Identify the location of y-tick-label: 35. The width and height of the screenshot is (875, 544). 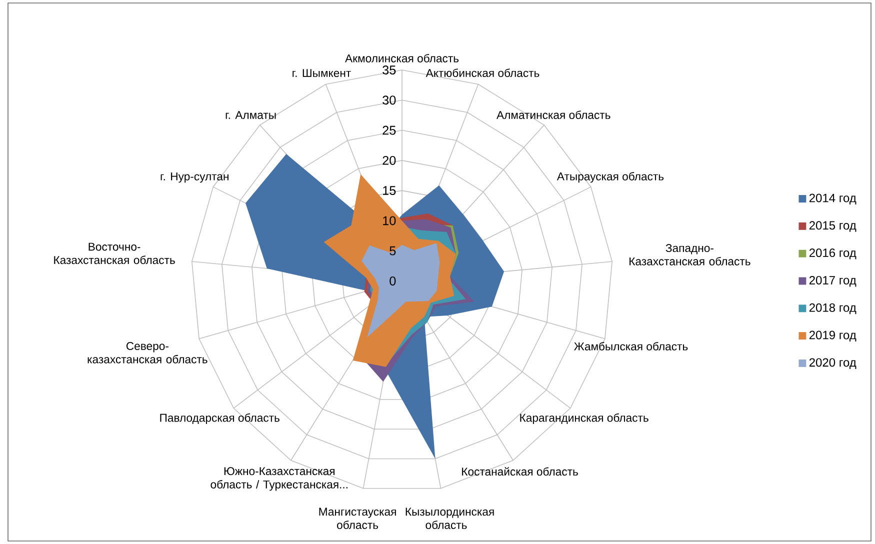
(389, 70).